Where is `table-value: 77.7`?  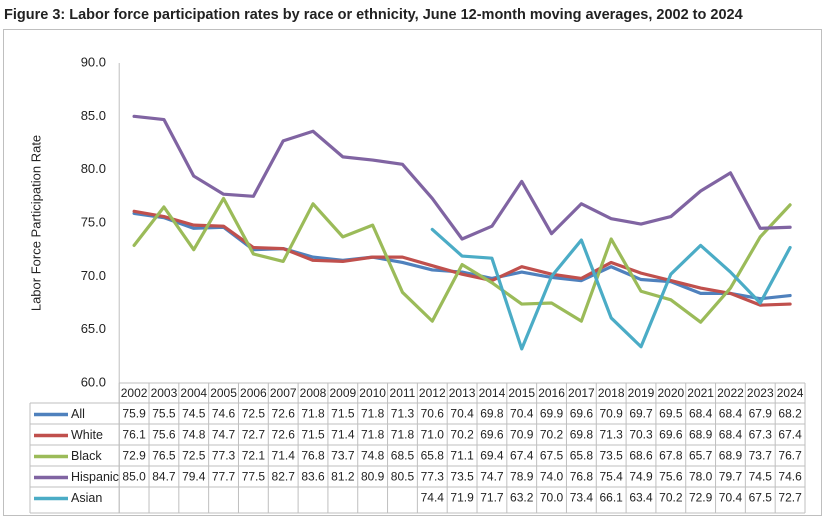
table-value: 77.7 is located at coordinates (224, 477).